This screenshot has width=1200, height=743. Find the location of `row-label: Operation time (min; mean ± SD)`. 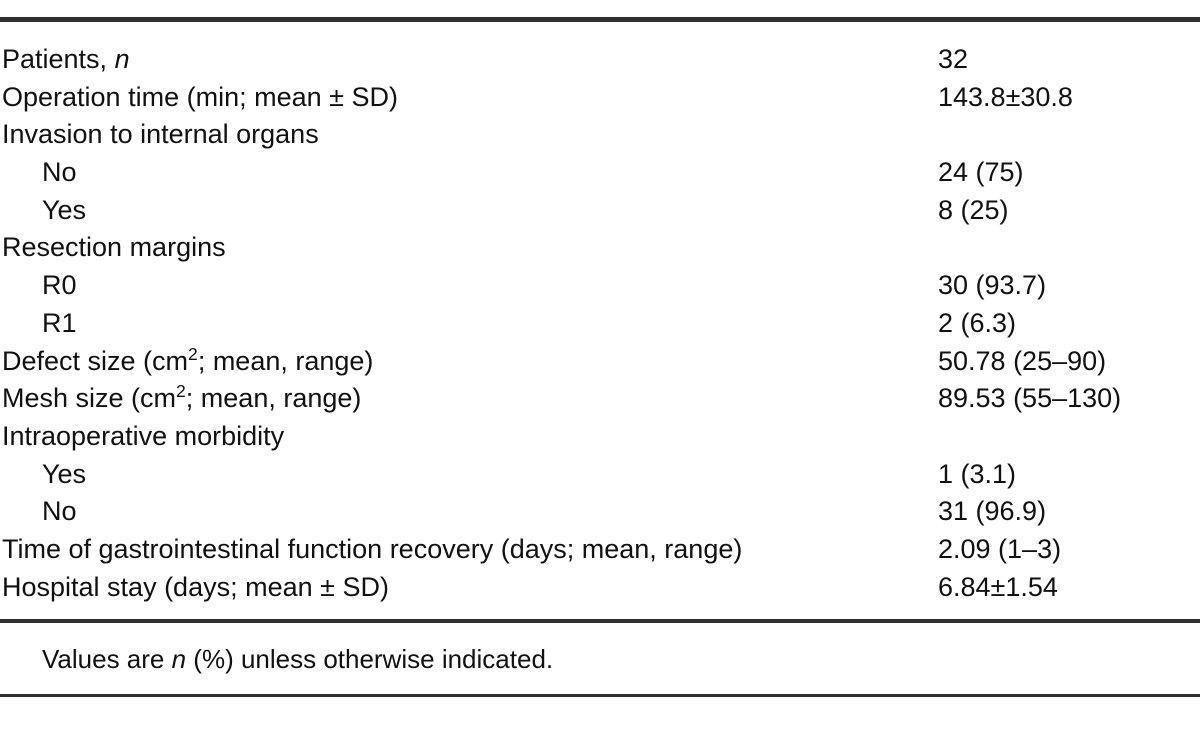

row-label: Operation time (min; mean ± SD) is located at coordinates (200, 96).